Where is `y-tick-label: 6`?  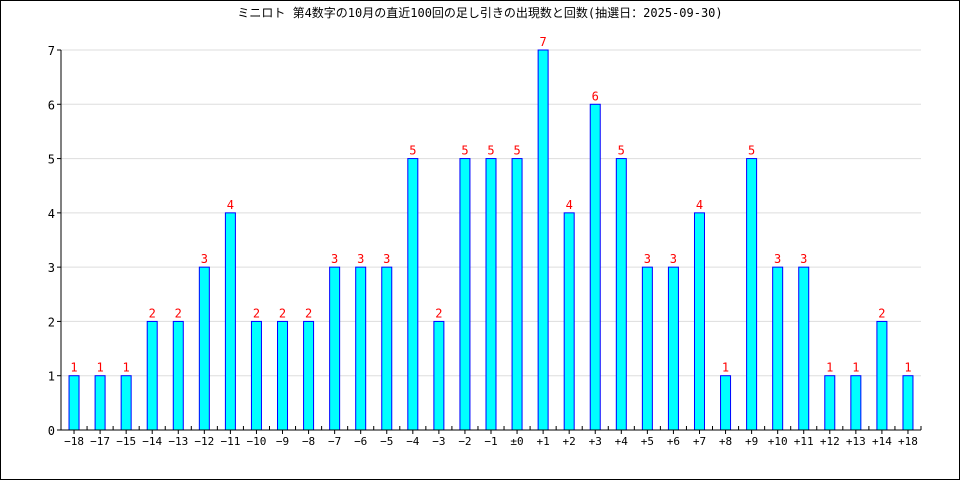 y-tick-label: 6 is located at coordinates (51, 105).